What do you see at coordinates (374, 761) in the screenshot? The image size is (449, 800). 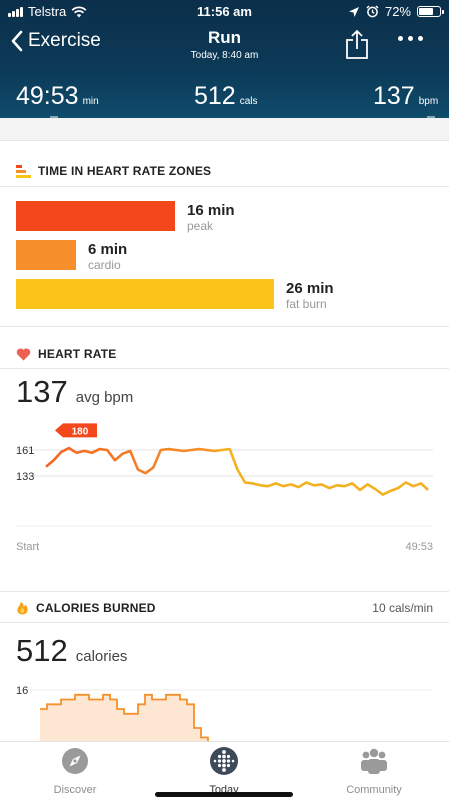 I see `people-icon` at bounding box center [374, 761].